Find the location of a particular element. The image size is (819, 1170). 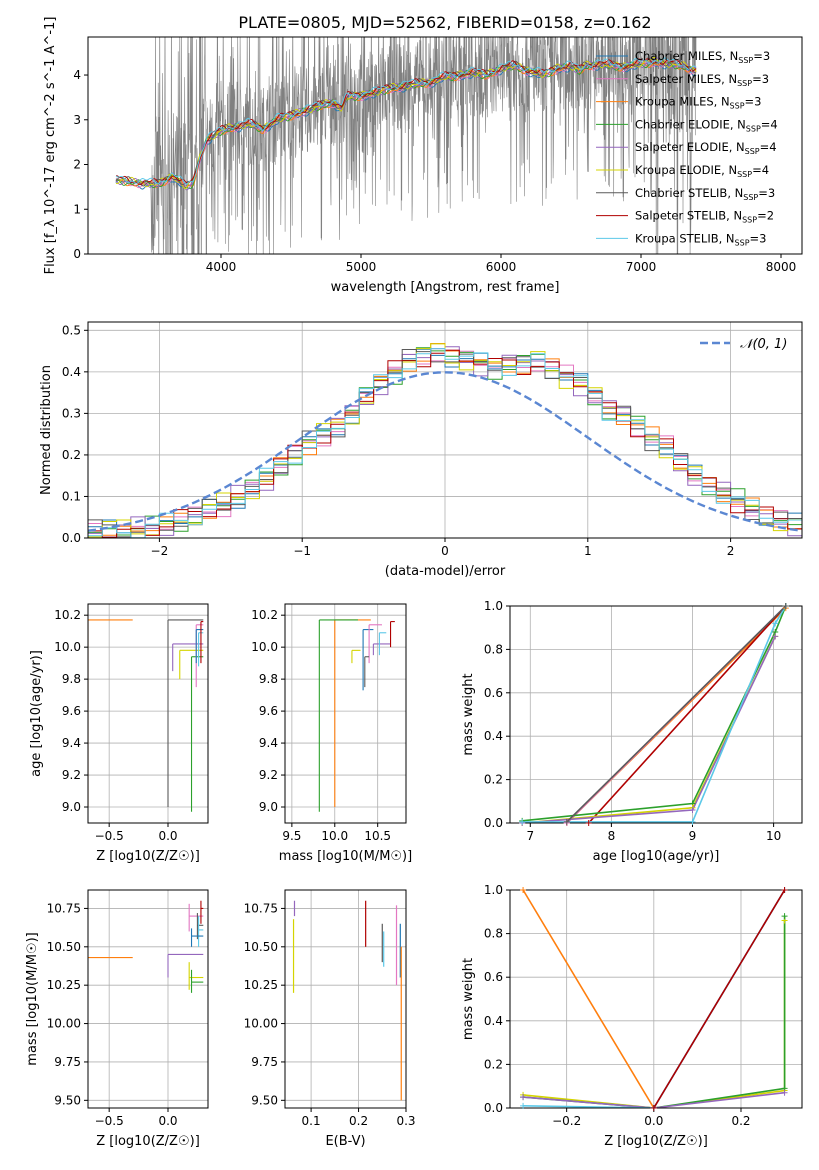

legend-count: =4 is located at coordinates (768, 147).